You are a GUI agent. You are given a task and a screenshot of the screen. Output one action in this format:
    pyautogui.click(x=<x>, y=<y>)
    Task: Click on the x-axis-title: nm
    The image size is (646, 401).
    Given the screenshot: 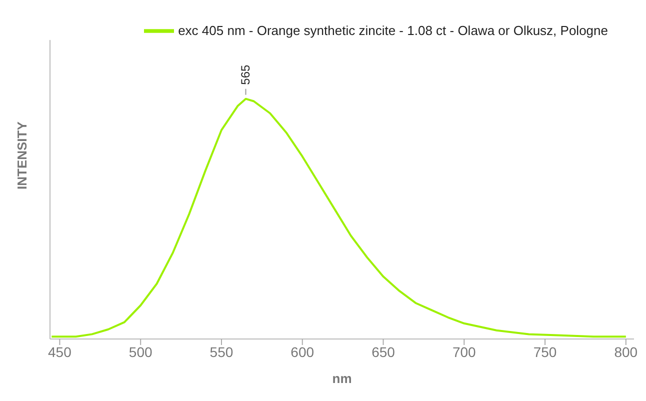 What is the action you would take?
    pyautogui.click(x=342, y=378)
    